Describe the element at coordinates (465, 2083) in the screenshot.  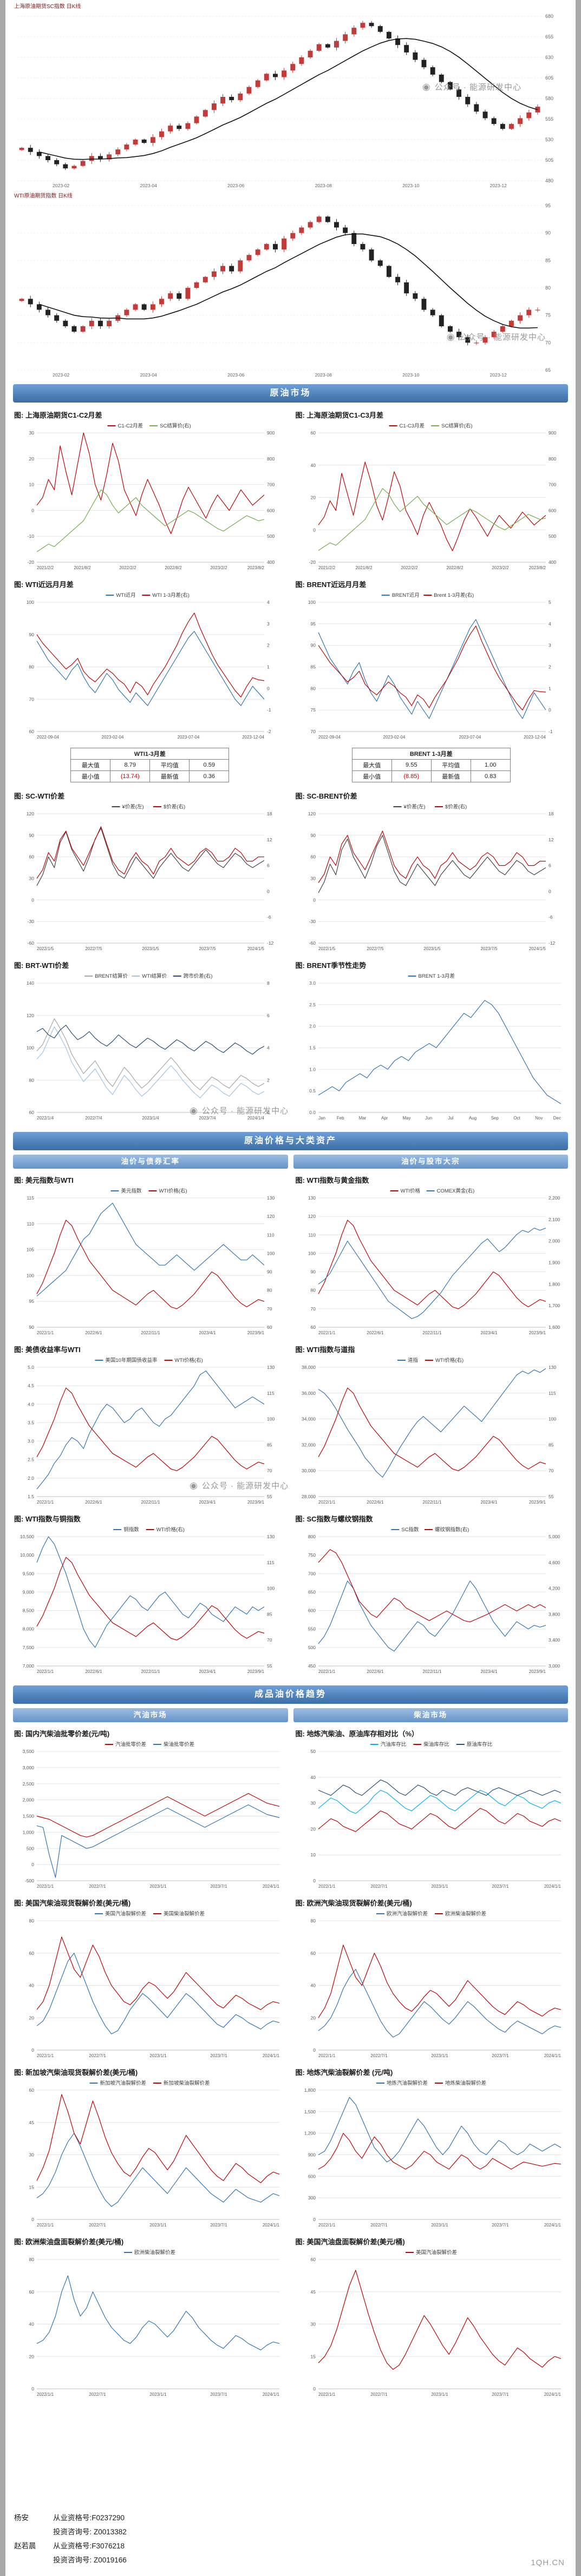
I see `svg-text: 地炼柴油裂解价差` at that location.